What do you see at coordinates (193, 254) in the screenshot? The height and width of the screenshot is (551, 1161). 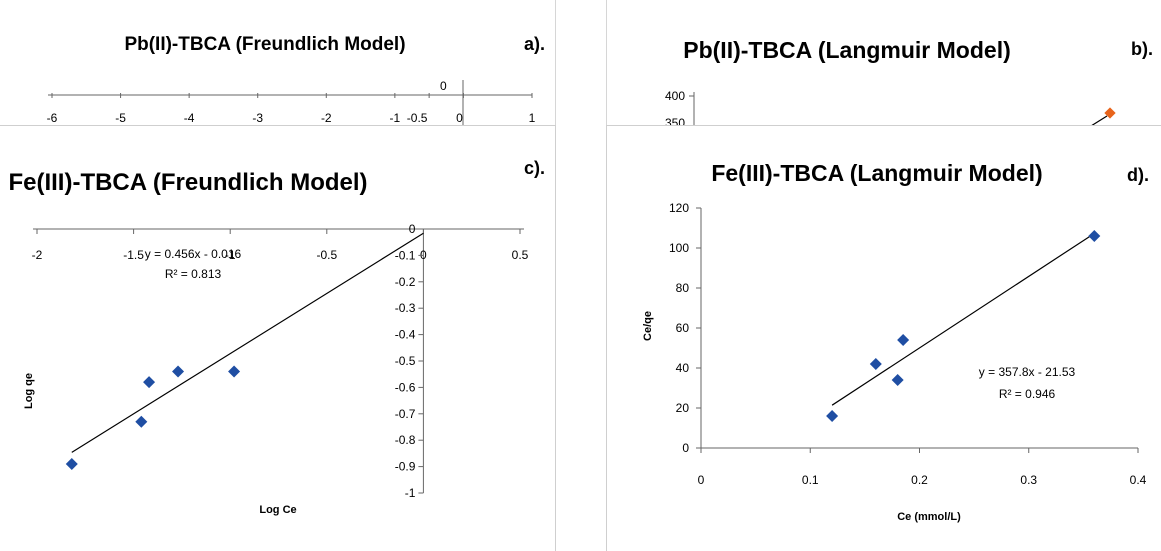 I see `chart-c-equation: y = 0.456x - 0.016` at bounding box center [193, 254].